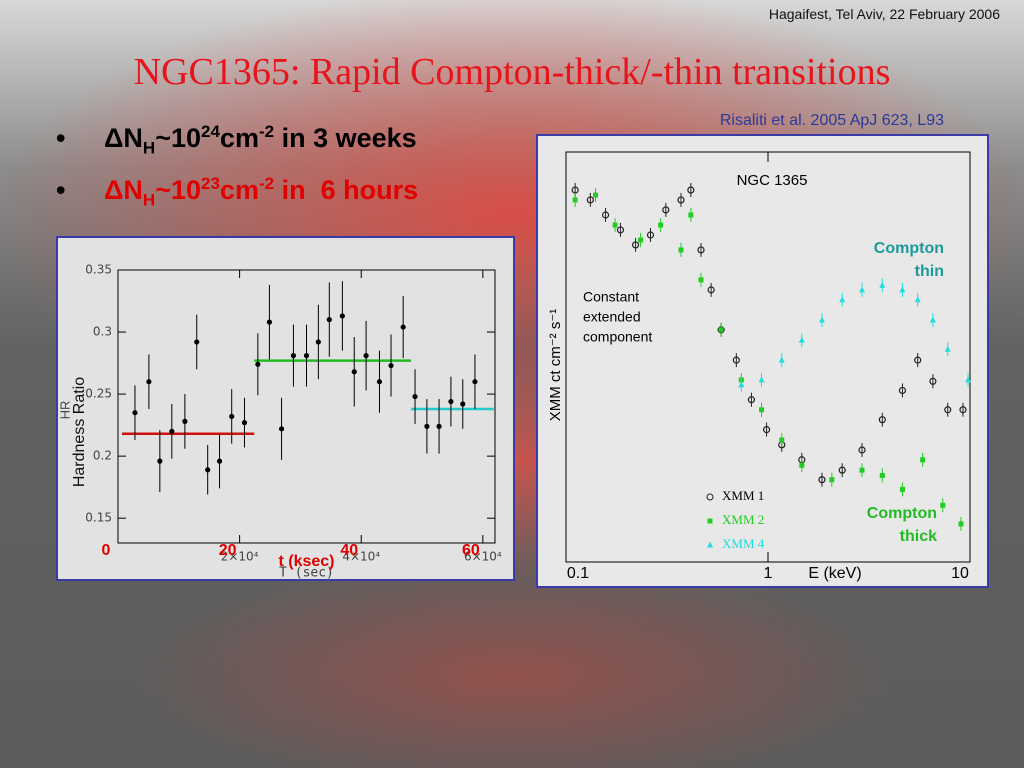 This screenshot has width=1024, height=768. I want to click on header: Hagaifest, Tel Aviv, 22 February 2006, so click(884, 14).